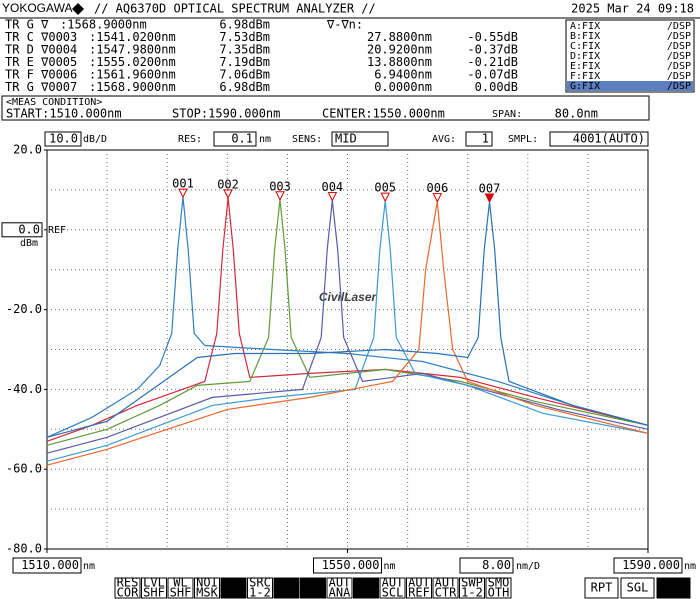 This screenshot has height=599, width=700. I want to click on row-delta-level: -0.37dB, so click(492, 50).